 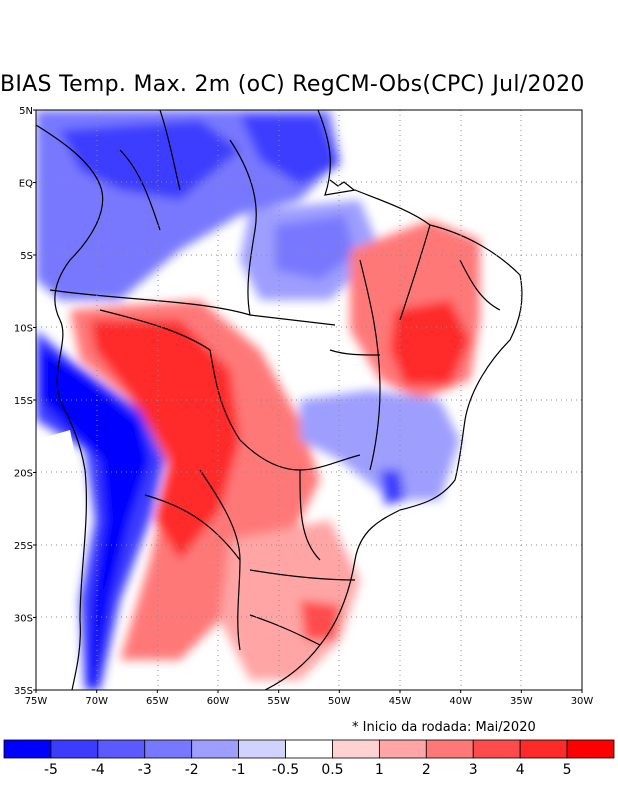 I want to click on lon-tick-label: 45W, so click(x=400, y=701).